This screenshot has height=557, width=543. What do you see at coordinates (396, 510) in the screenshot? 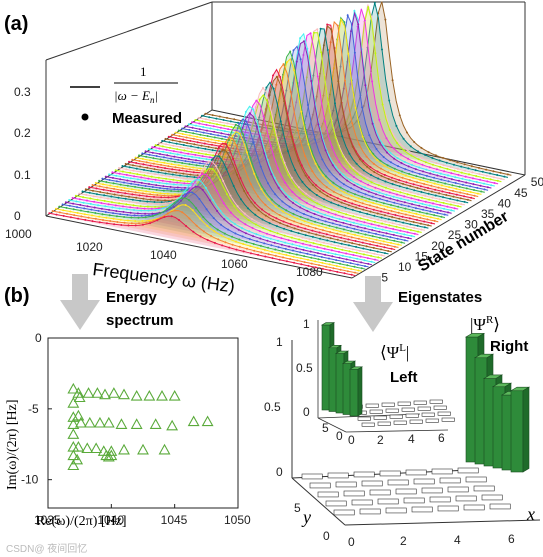
I see `floor-cell` at bounding box center [396, 510].